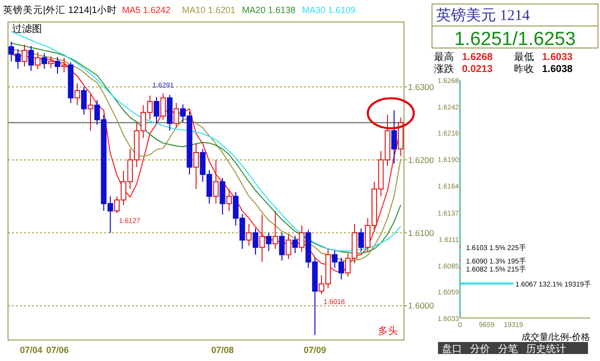 This screenshot has width=600, height=361. I want to click on text: 最高, so click(444, 57).